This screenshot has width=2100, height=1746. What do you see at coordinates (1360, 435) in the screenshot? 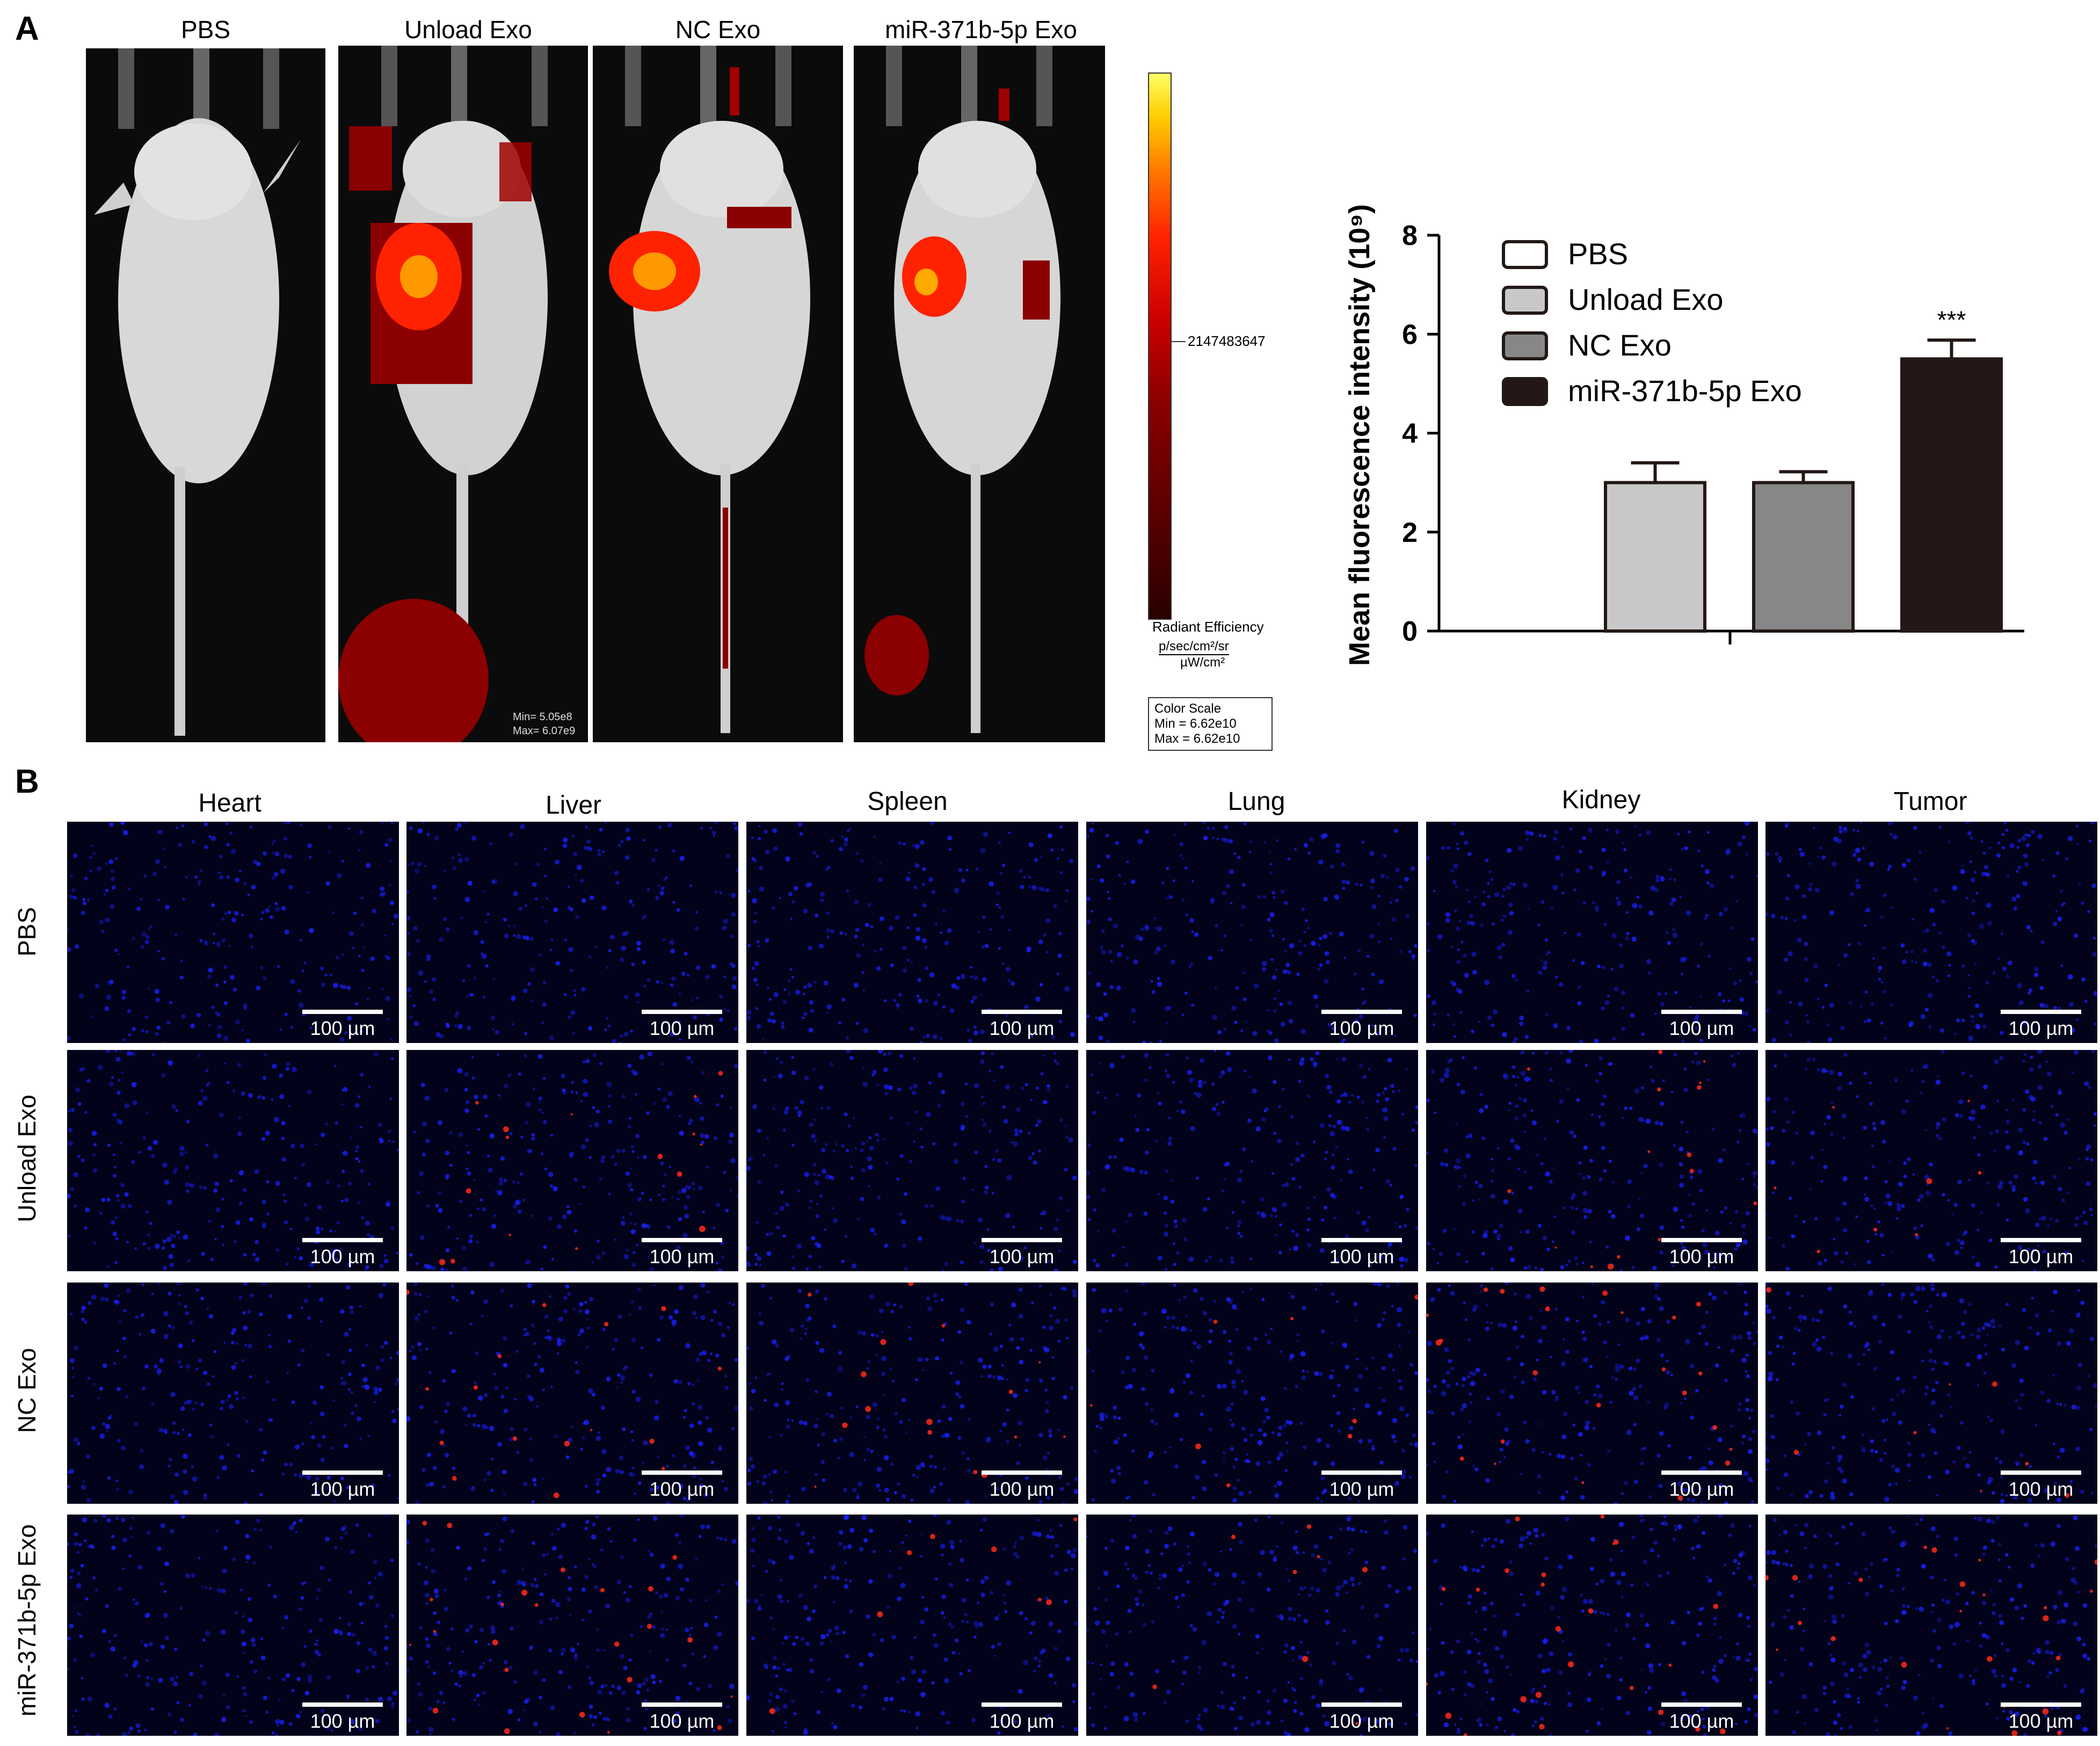
I see `y-axis-label: Mean fluorescence intensity (10⁹)` at bounding box center [1360, 435].